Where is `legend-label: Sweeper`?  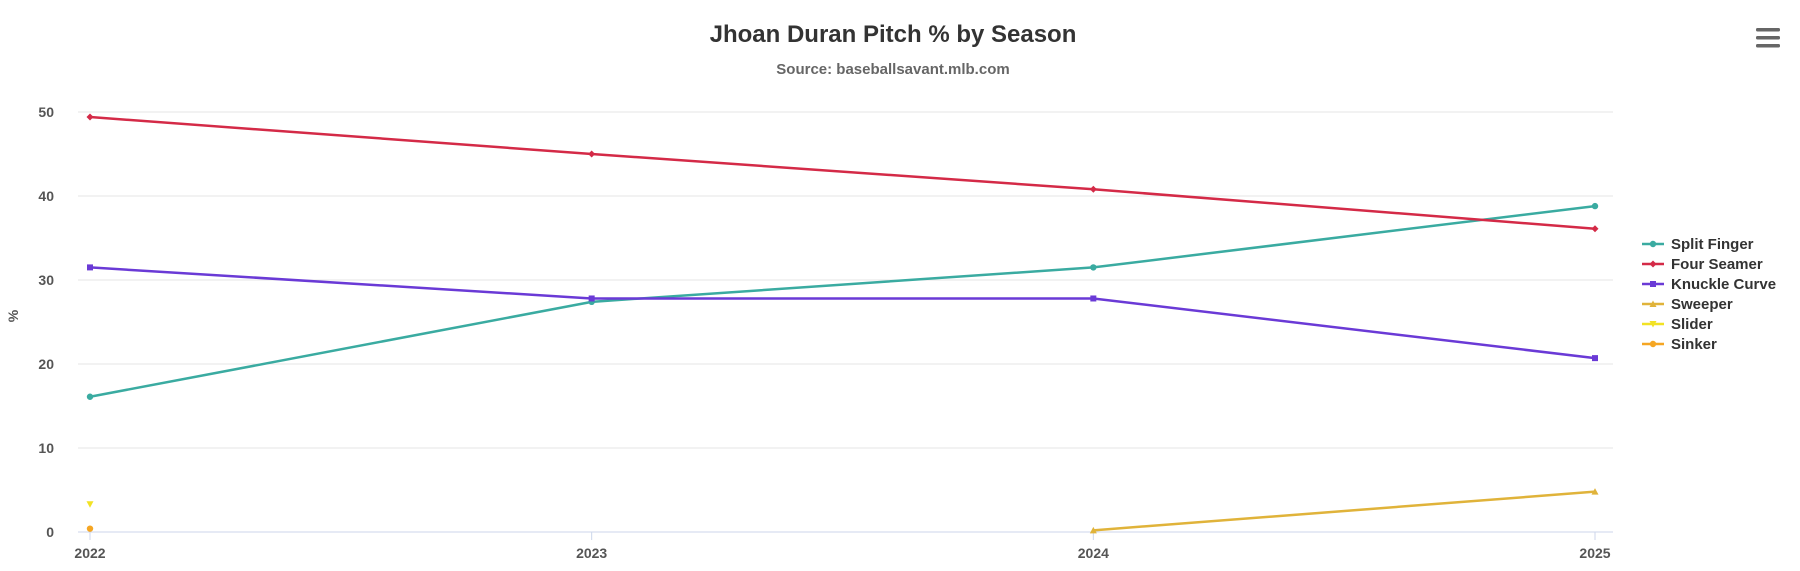 legend-label: Sweeper is located at coordinates (1702, 304).